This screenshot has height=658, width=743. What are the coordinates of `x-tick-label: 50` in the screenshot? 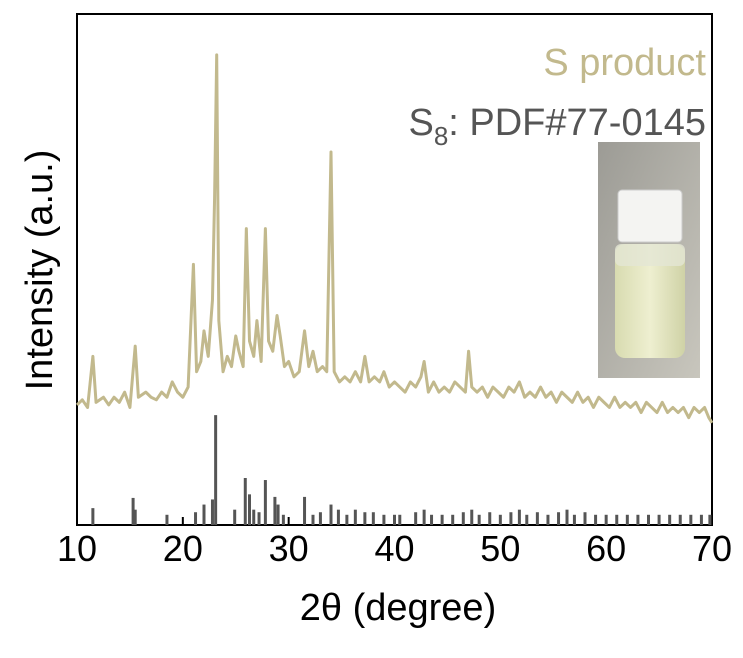 It's located at (500, 548).